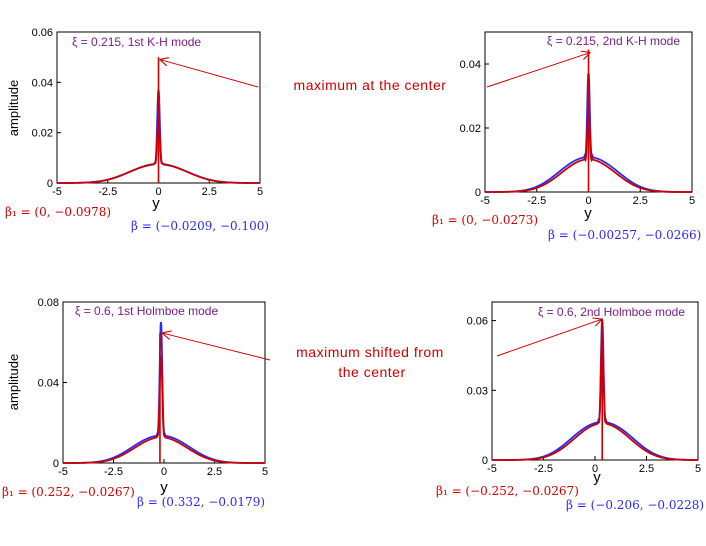 The image size is (706, 546). I want to click on y-tick-label: 0.08, so click(48, 303).